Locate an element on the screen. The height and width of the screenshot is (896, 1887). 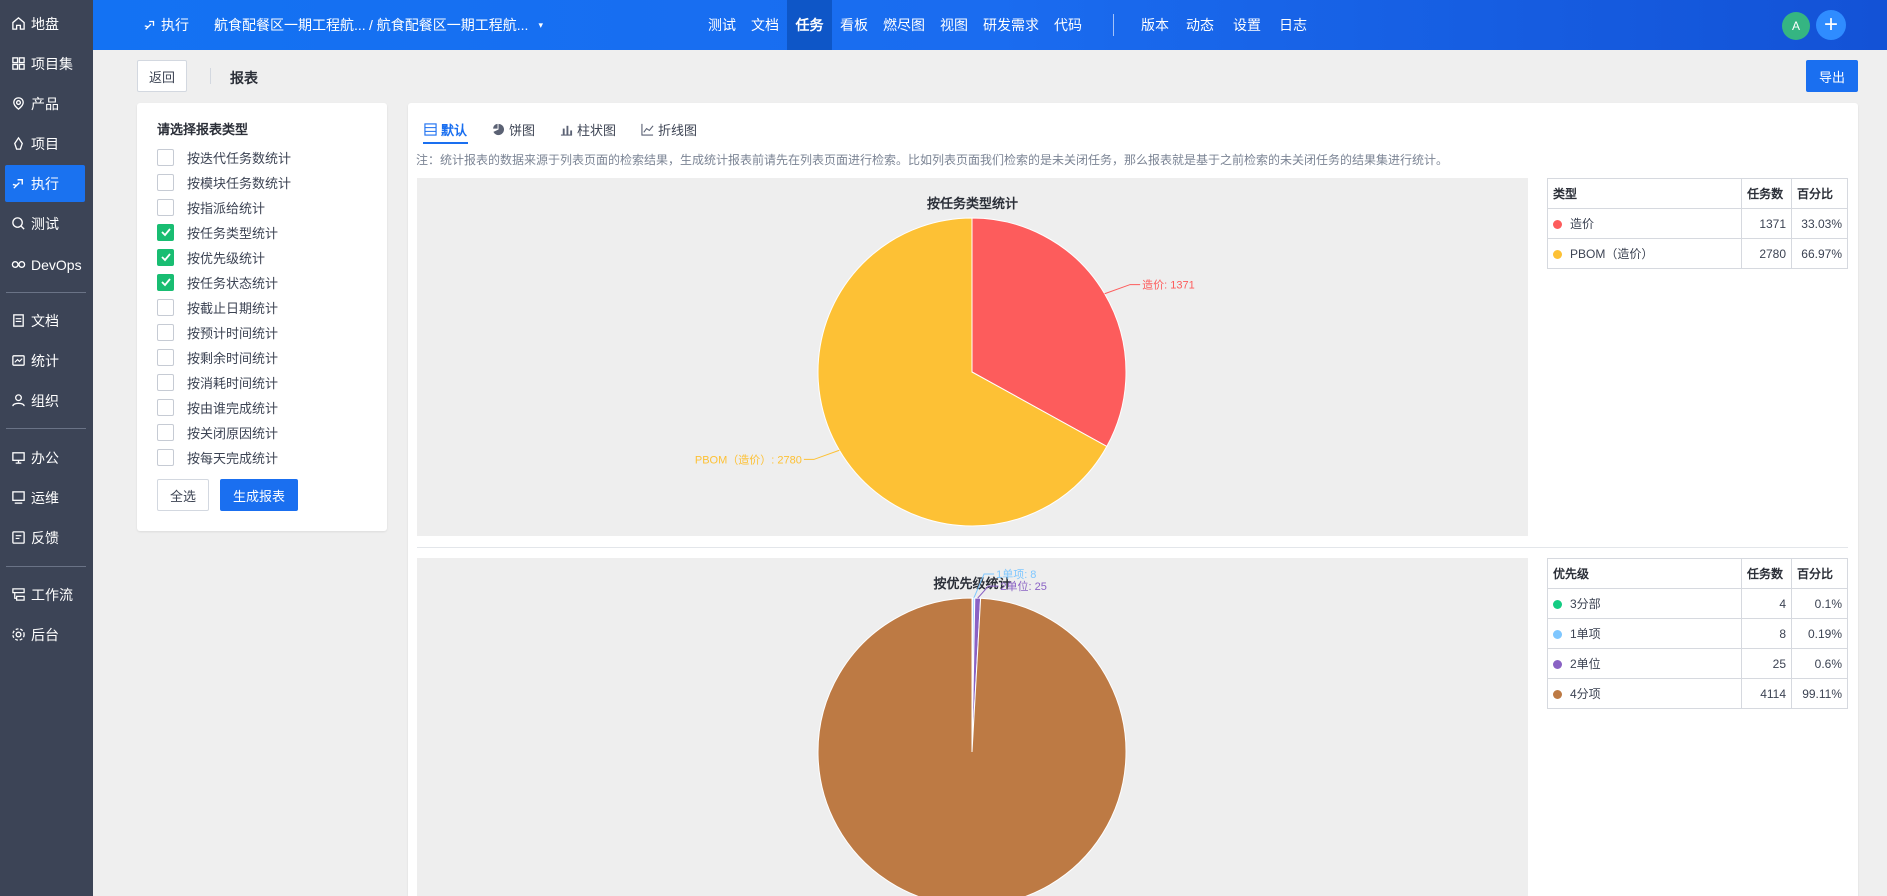
generate-report-button: 生成报表 is located at coordinates (259, 495).